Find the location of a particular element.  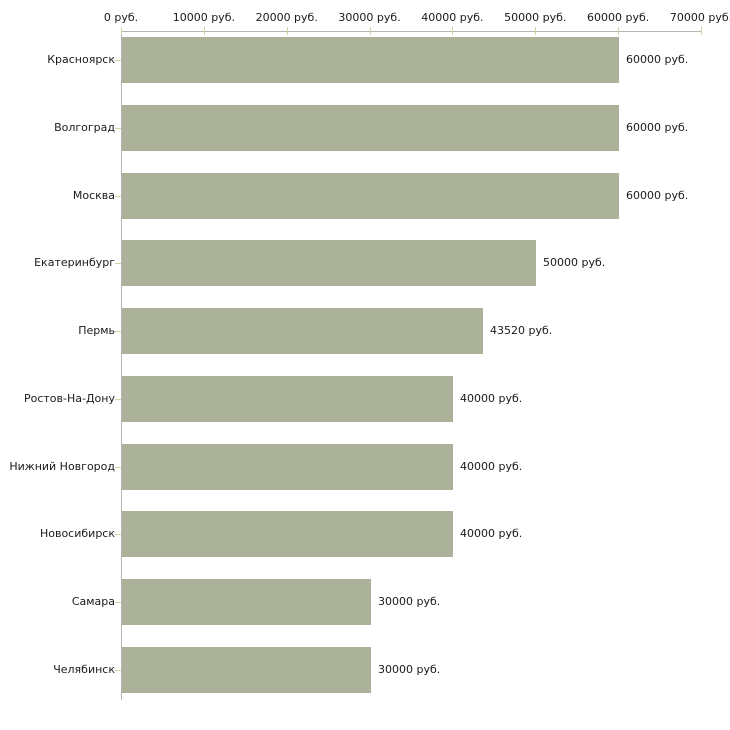

x-tick-label: 30000 руб. is located at coordinates (369, 17).